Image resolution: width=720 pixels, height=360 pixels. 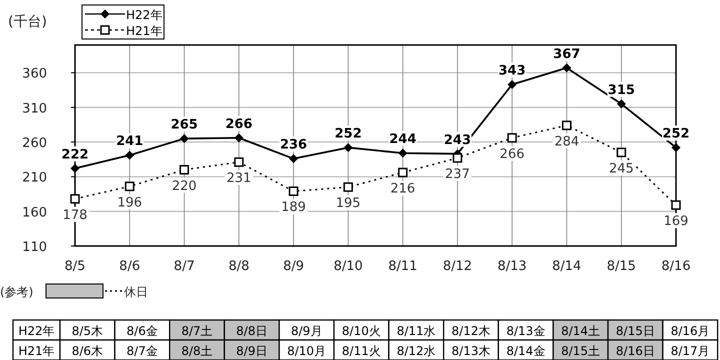 What do you see at coordinates (144, 31) in the screenshot?
I see `legend-label: H21年` at bounding box center [144, 31].